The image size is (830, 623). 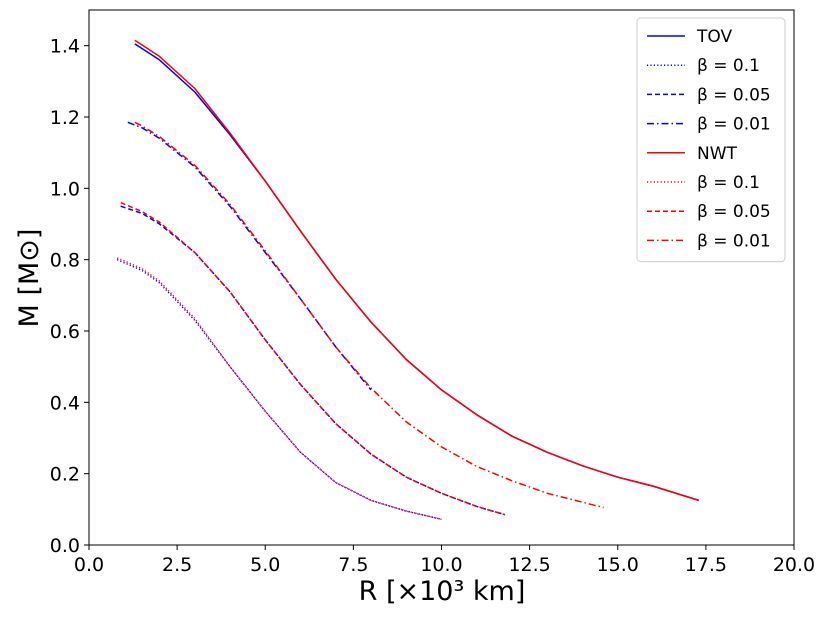 I want to click on y-tick-label: 0.8, so click(x=65, y=261).